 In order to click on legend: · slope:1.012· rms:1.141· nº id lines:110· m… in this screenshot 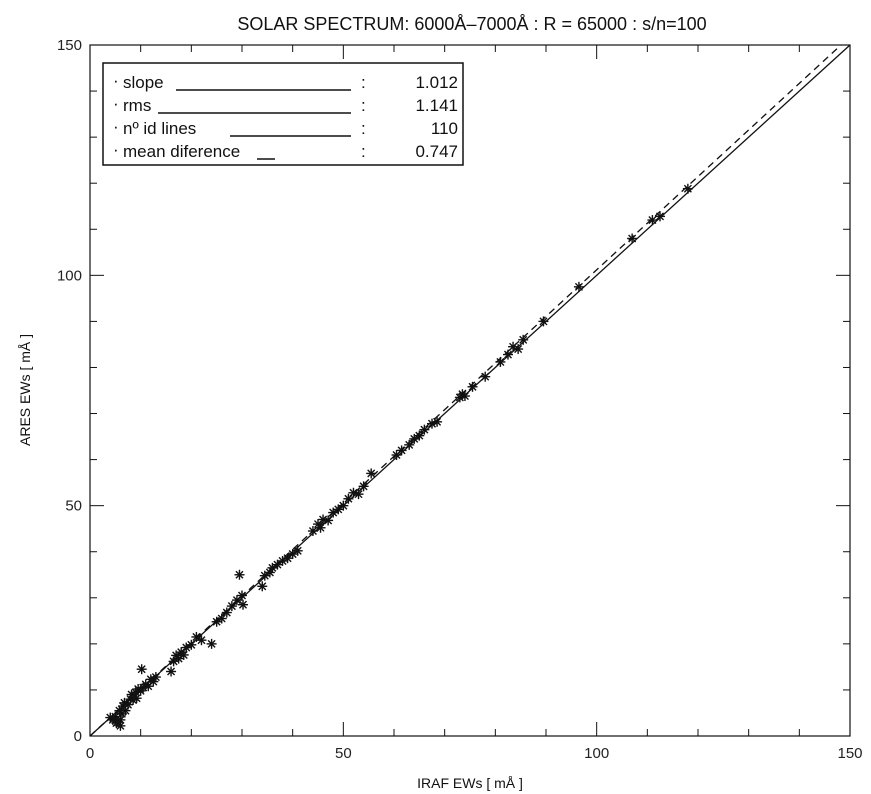, I will do `click(283, 114)`.